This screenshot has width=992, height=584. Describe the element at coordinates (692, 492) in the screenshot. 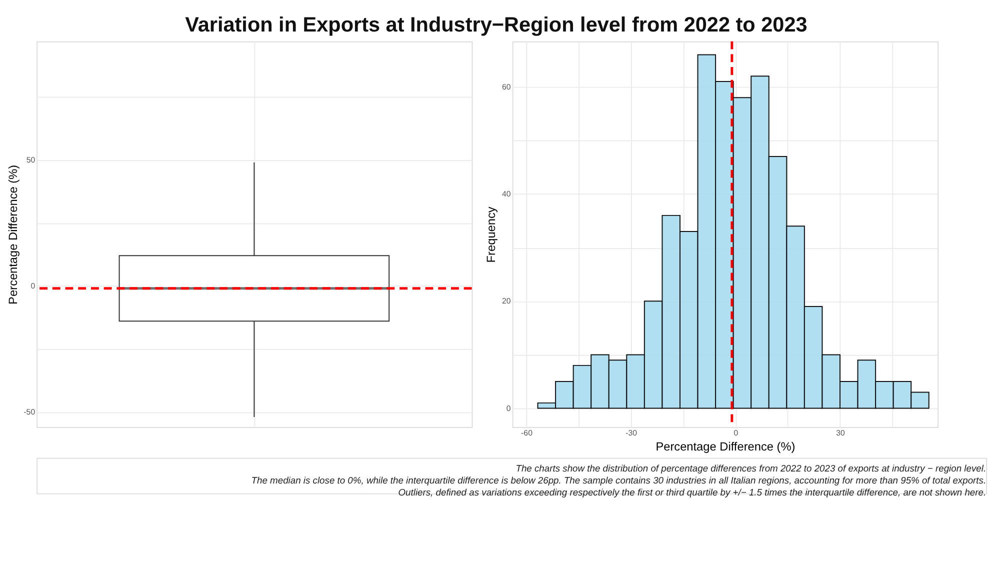

I see `text: Outliers, defined as variations exceeding respectively the first or third quartile by +/− 1.5 times the interquartile difference, are not shown here.` at that location.